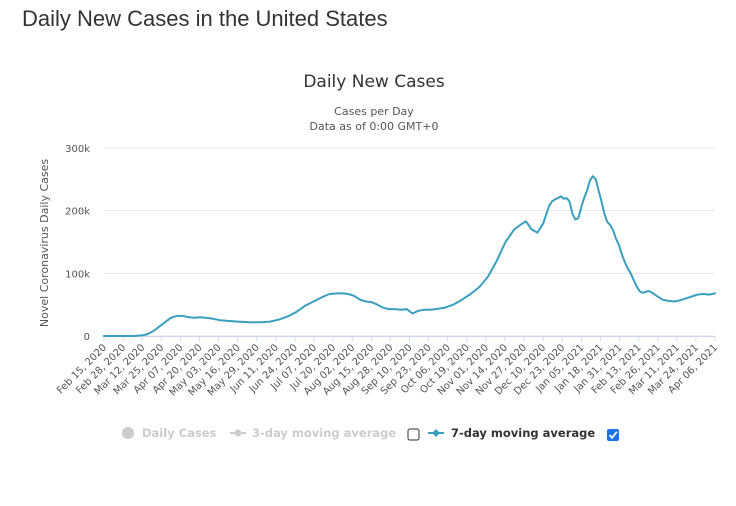  I want to click on legend-3day-marker, so click(238, 433).